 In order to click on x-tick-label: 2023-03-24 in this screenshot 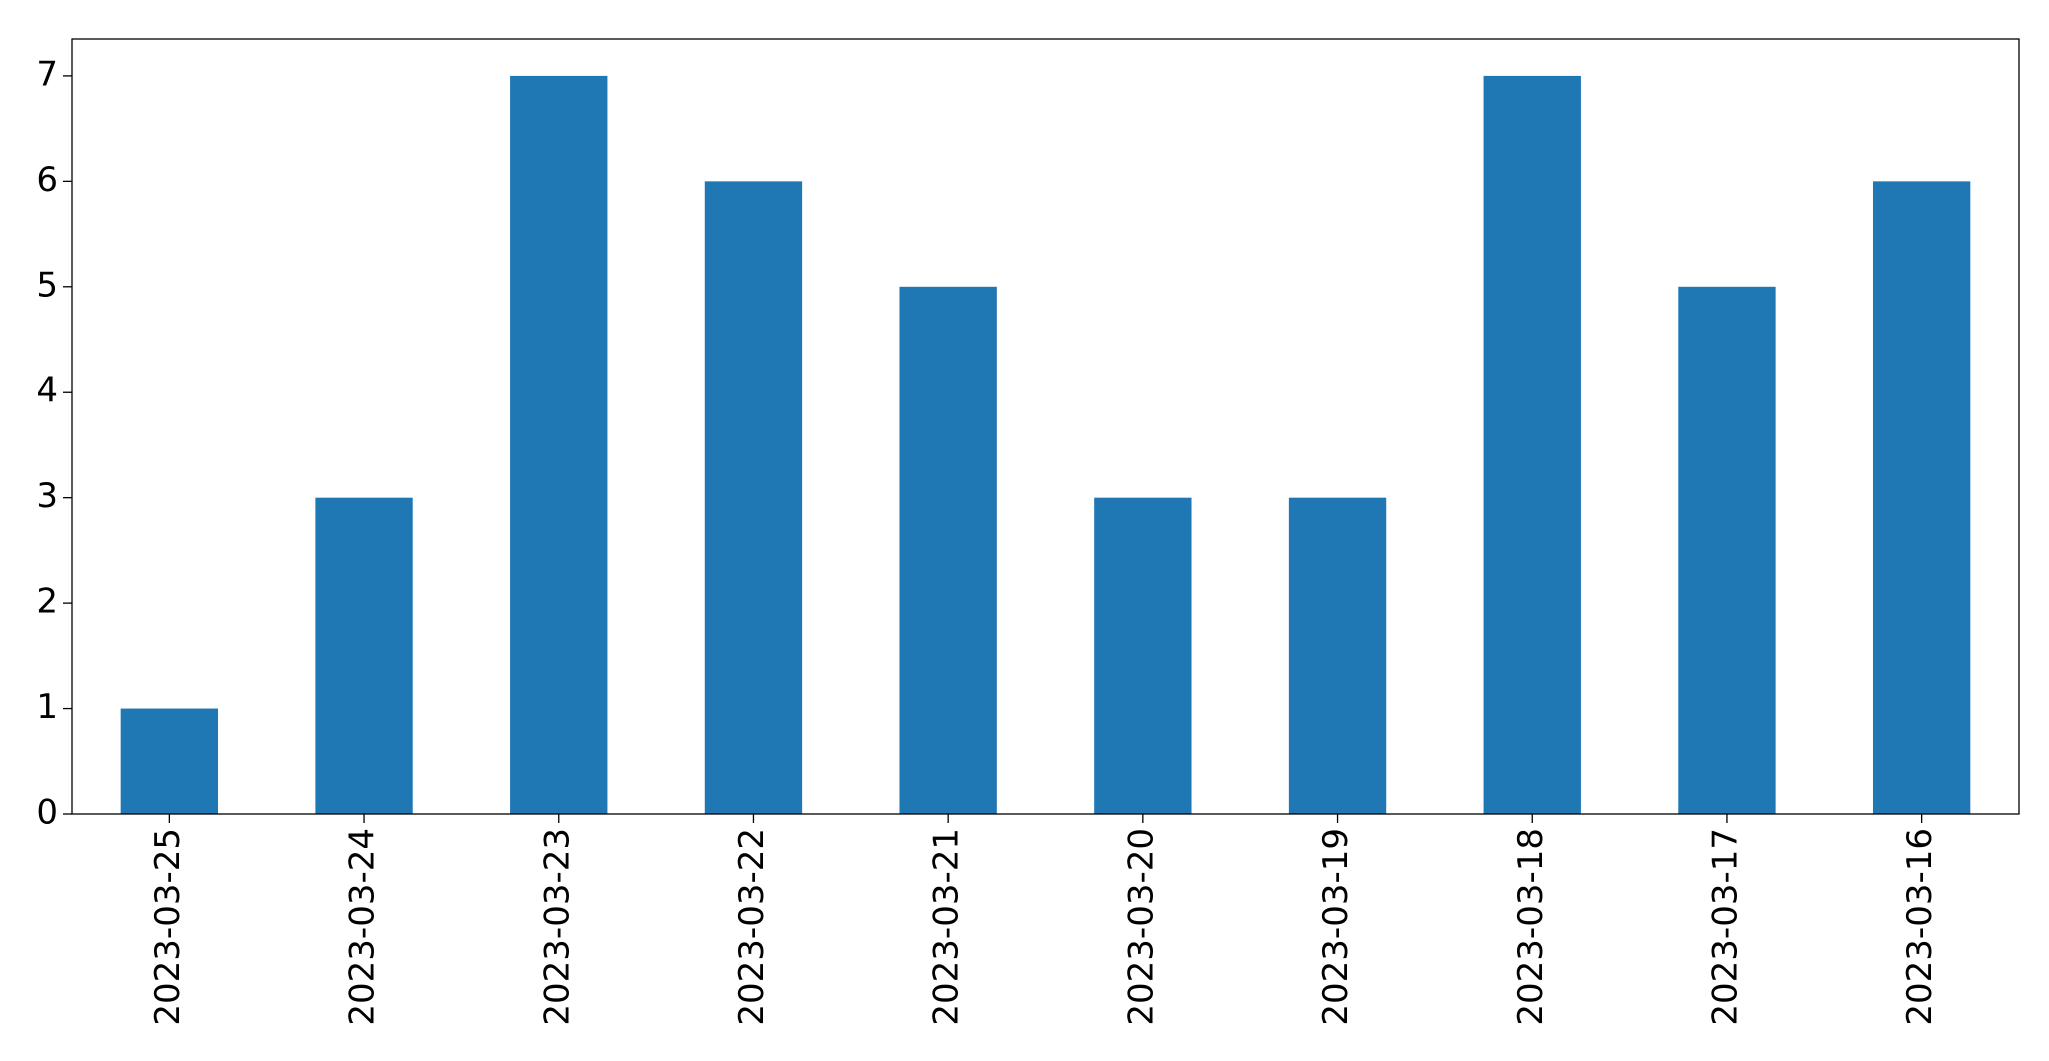, I will do `click(363, 927)`.